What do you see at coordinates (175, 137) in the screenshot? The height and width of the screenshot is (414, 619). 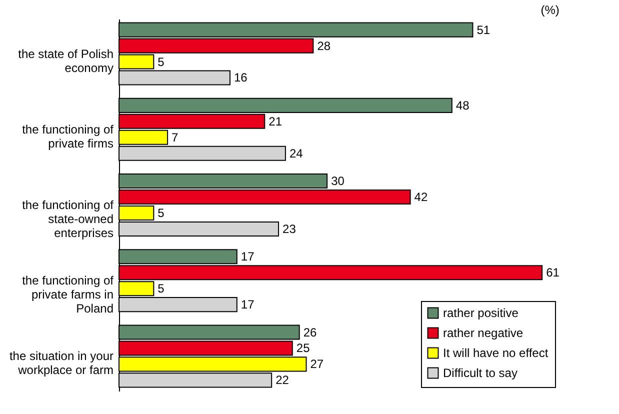 I see `data-label: 7` at bounding box center [175, 137].